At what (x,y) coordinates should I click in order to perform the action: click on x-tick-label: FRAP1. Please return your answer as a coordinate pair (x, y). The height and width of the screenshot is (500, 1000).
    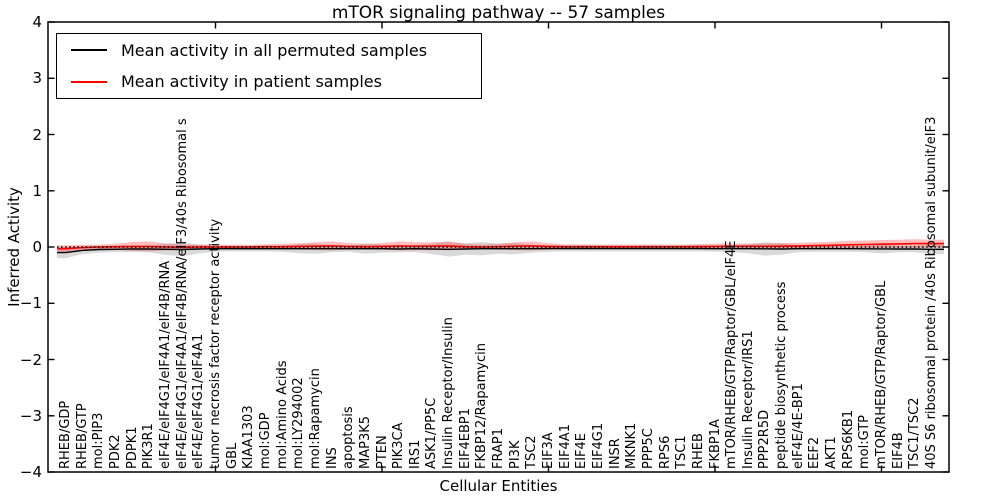
    Looking at the image, I should click on (499, 448).